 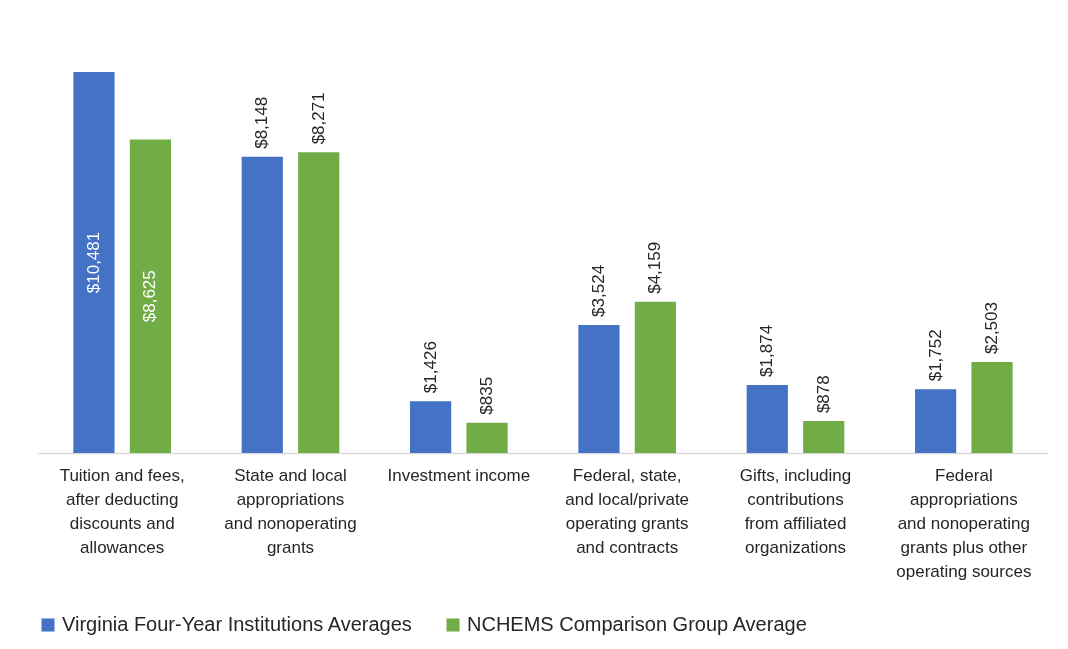 What do you see at coordinates (992, 328) in the screenshot?
I see `data-label: $2,503` at bounding box center [992, 328].